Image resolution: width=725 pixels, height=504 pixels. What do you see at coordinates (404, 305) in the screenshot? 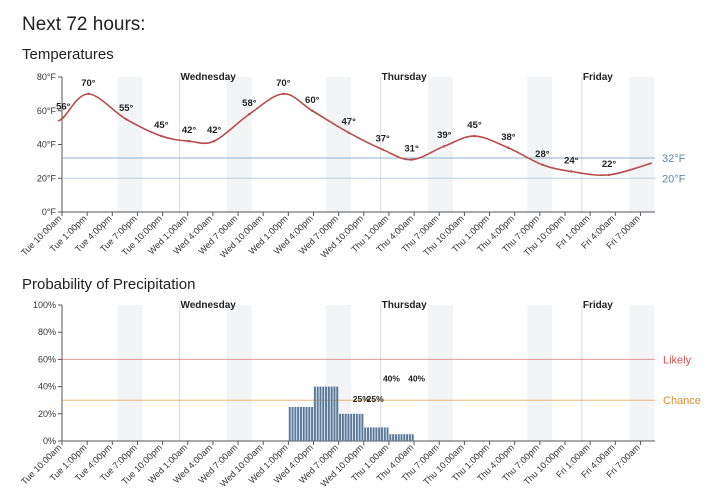
I see `precip-day-label: Thursday` at bounding box center [404, 305].